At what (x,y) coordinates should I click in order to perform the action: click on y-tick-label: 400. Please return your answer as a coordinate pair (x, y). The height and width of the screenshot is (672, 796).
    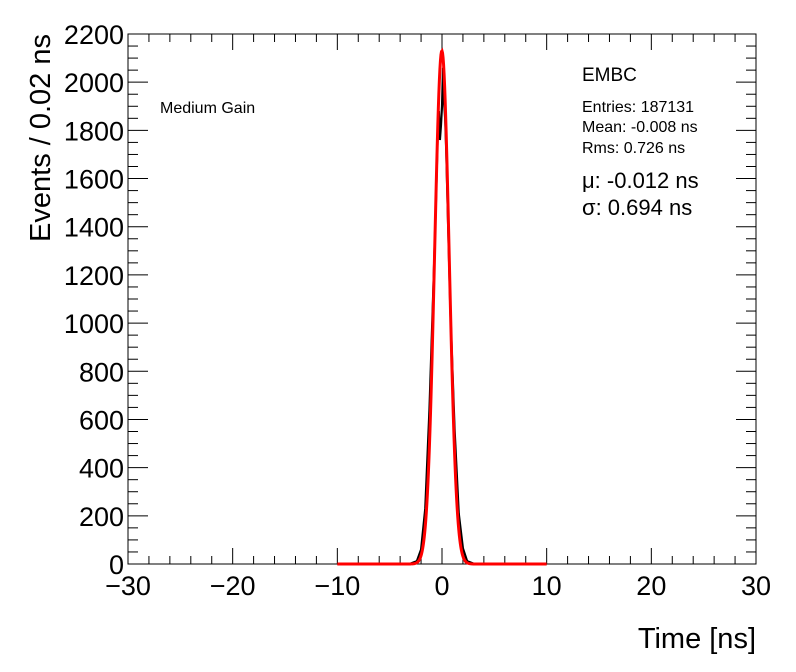
    Looking at the image, I should click on (101, 469).